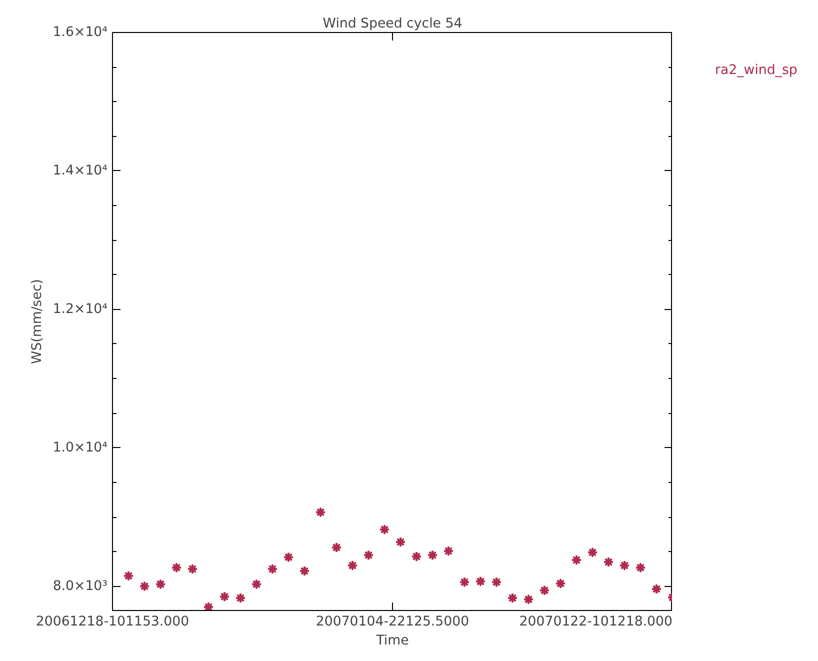 Image resolution: width=818 pixels, height=661 pixels. What do you see at coordinates (80, 32) in the screenshot?
I see `y-tick-label: 1.6×10⁴` at bounding box center [80, 32].